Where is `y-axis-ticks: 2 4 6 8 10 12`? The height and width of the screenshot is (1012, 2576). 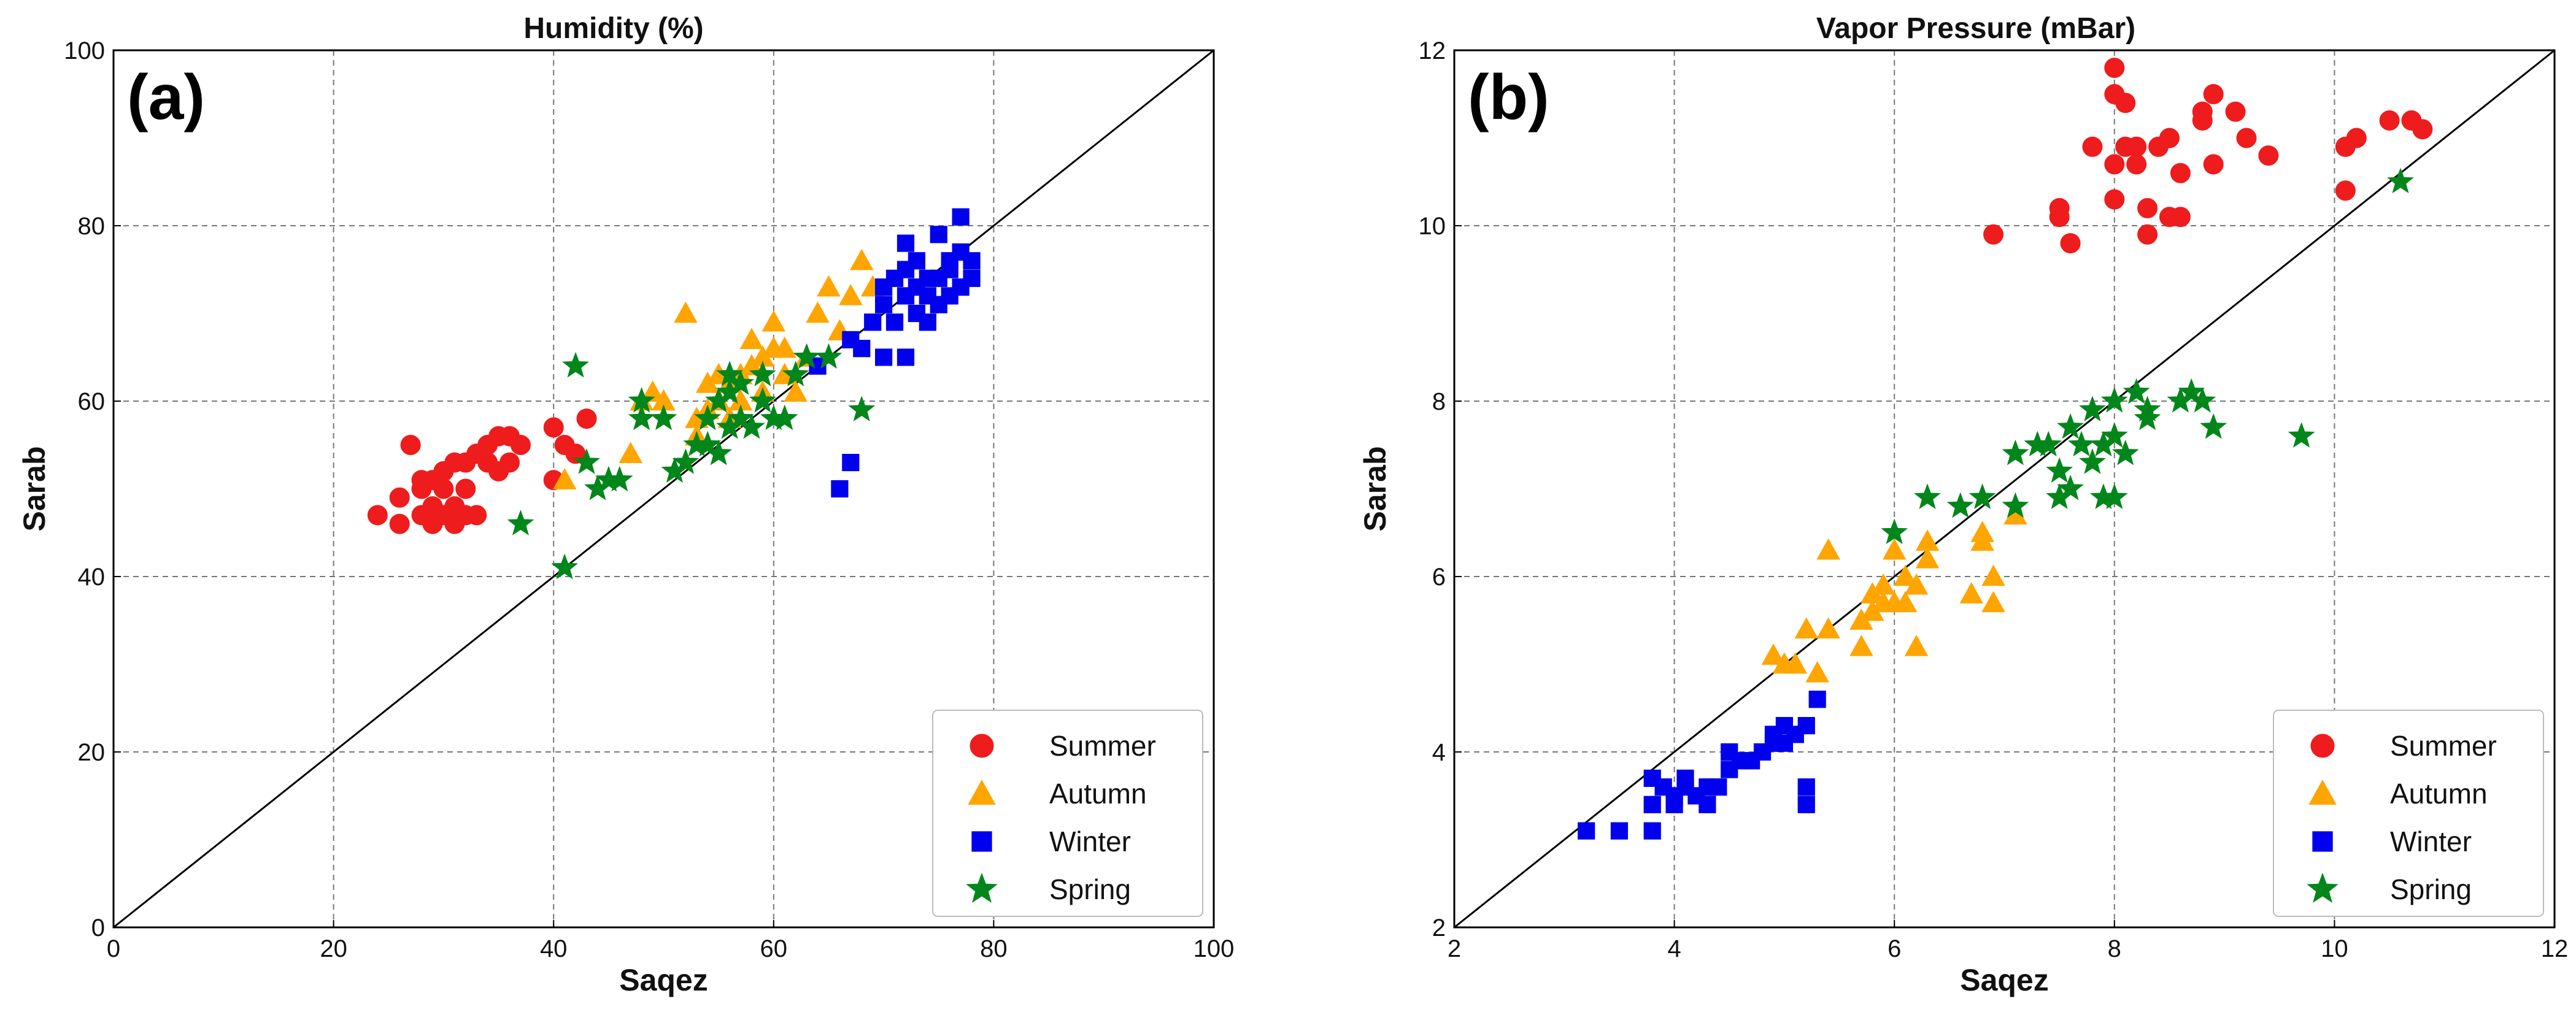 y-axis-ticks: 2 4 6 8 10 12 is located at coordinates (1440, 489).